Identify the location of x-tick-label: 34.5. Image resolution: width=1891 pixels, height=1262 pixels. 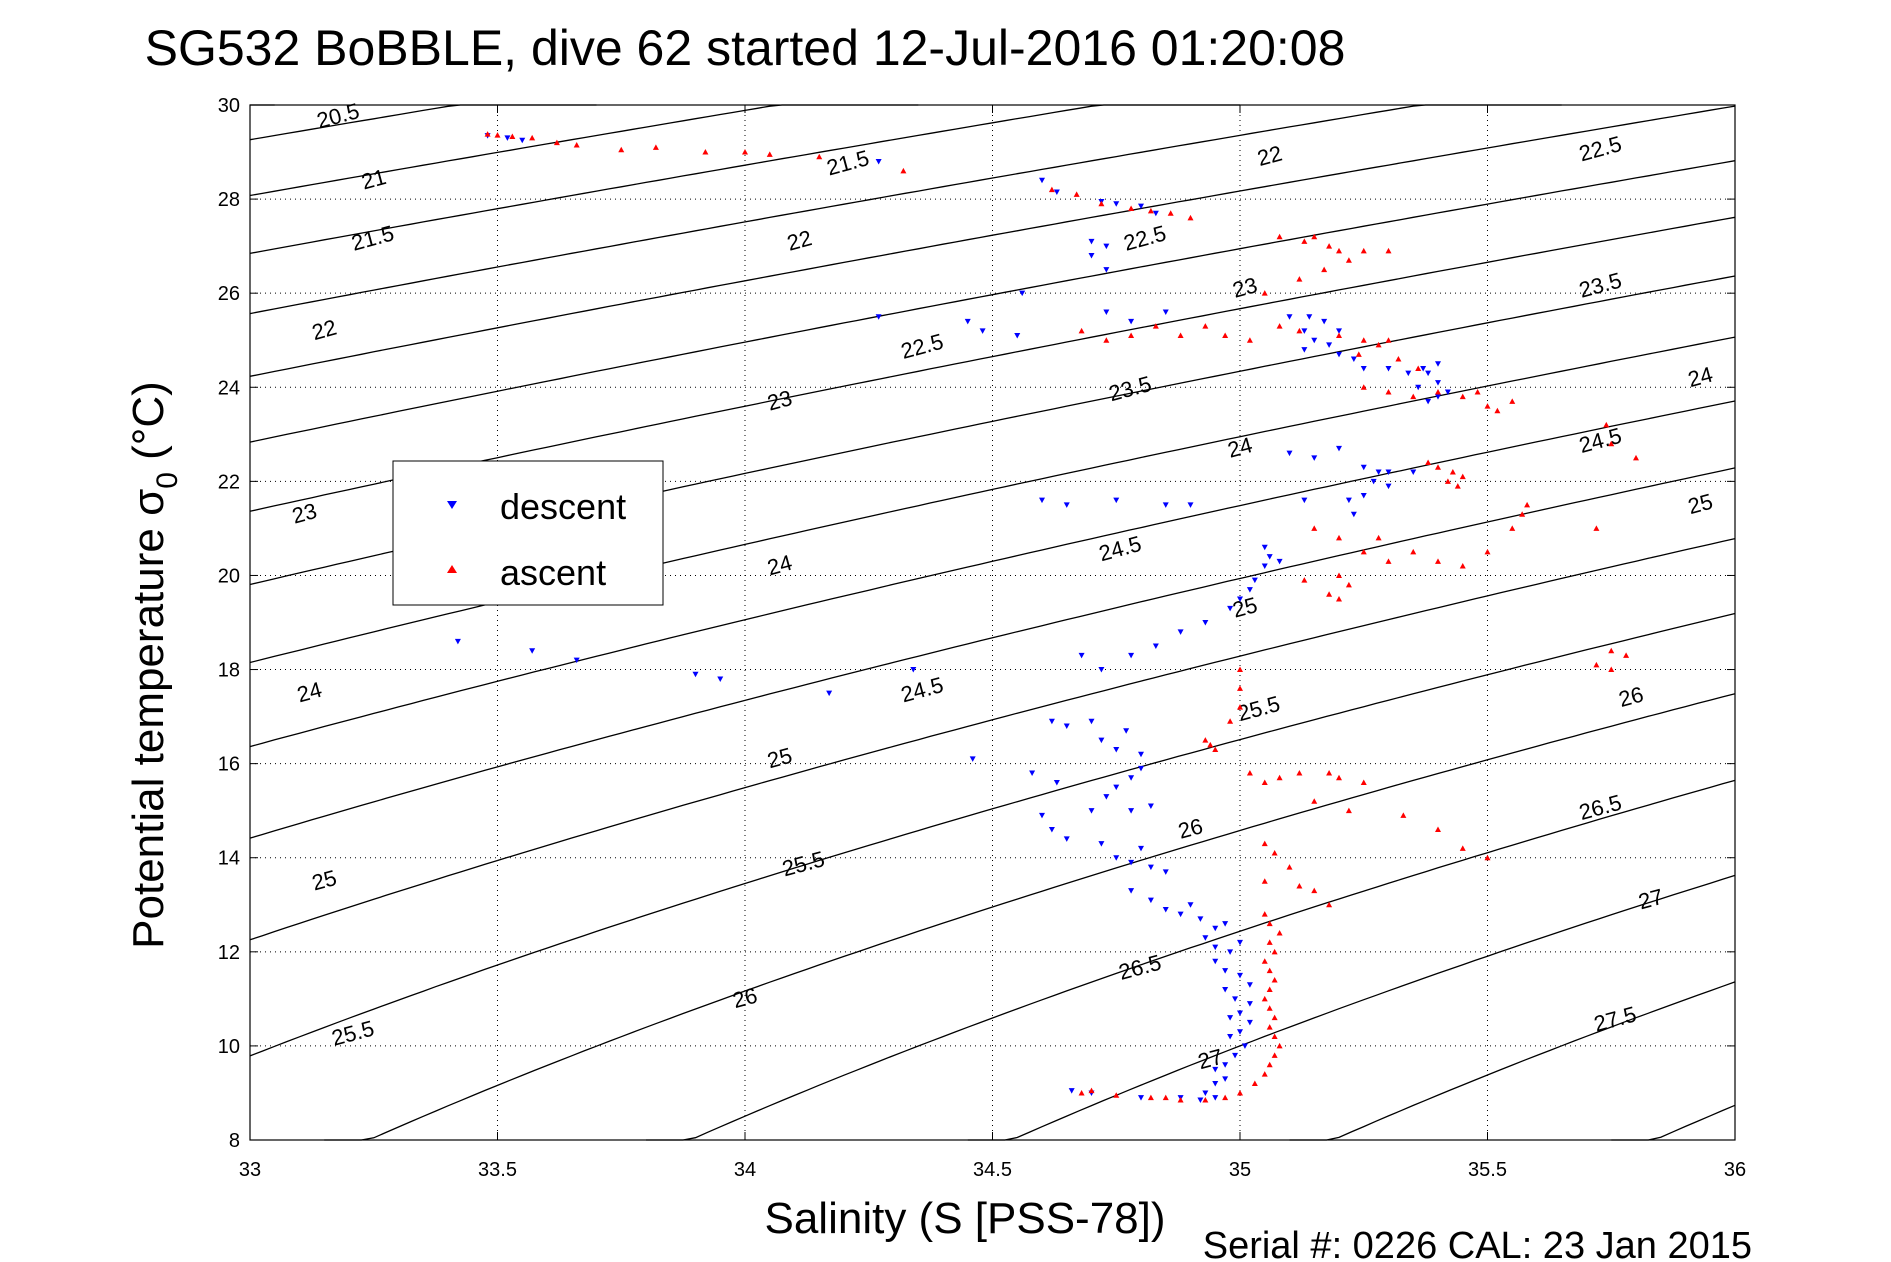
(992, 1170).